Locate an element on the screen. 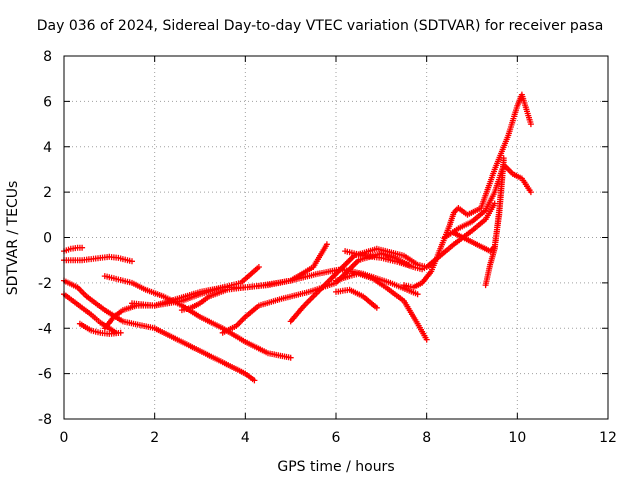 The height and width of the screenshot is (480, 640). y-tick-label: -6 is located at coordinates (45, 375).